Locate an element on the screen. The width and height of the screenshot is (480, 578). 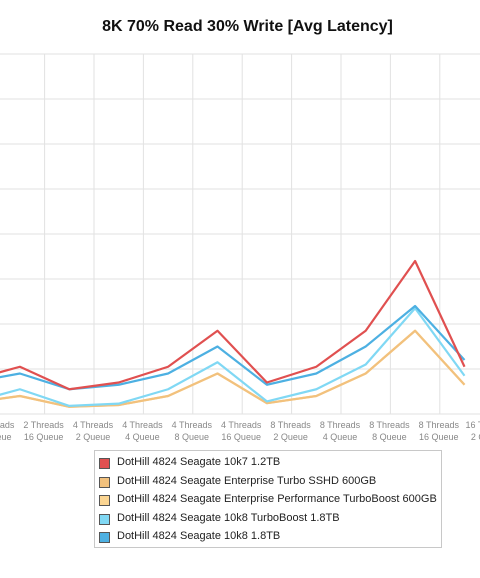
x-tick-label: 2 Threads 16 Queue is located at coordinates (43, 431).